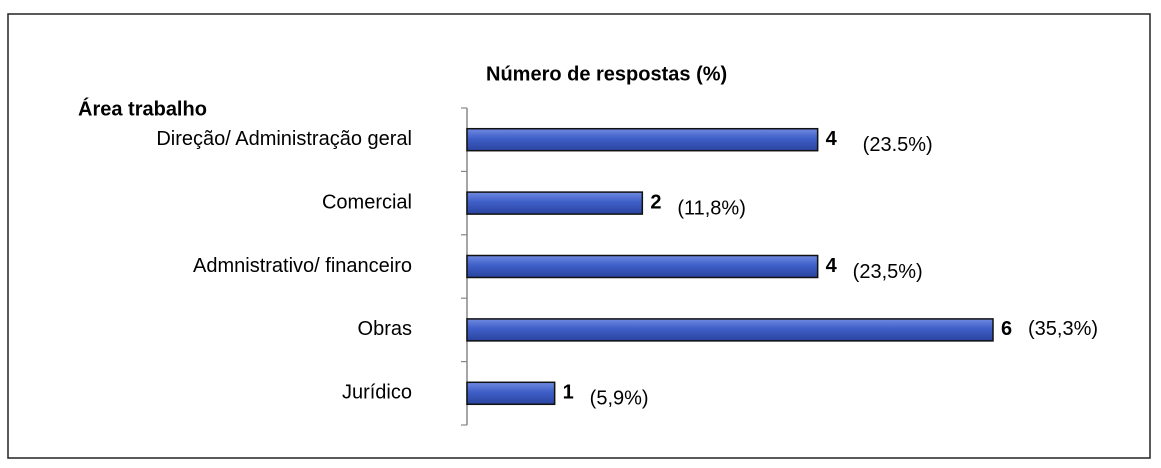  Describe the element at coordinates (888, 272) in the screenshot. I see `percentage-label: (23,5%)` at that location.